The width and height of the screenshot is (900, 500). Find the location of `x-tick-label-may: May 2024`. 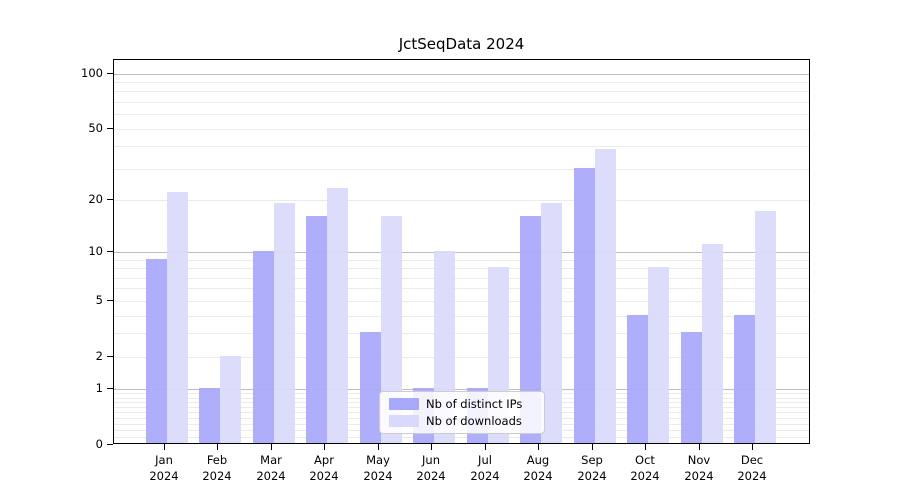

x-tick-label-may: May 2024 is located at coordinates (378, 468).